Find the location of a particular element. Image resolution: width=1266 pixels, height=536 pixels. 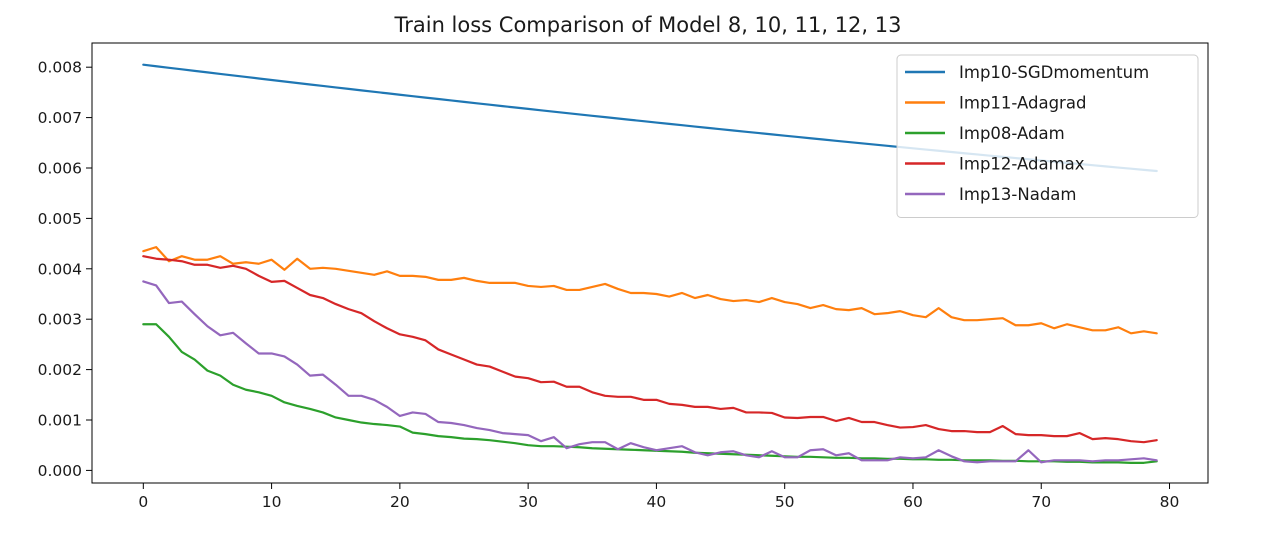

legend-entry-imp12-adamax: Imp12-Adamax is located at coordinates (1022, 164).